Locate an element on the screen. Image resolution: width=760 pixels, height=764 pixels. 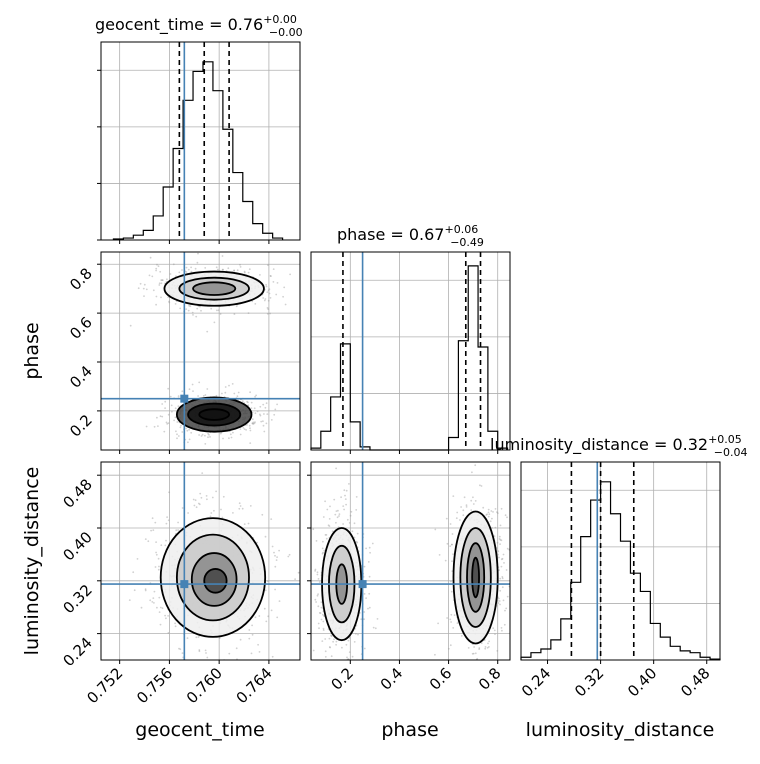
xtick-label-luminosity_distance-0.40: 0.40 is located at coordinates (642, 682).